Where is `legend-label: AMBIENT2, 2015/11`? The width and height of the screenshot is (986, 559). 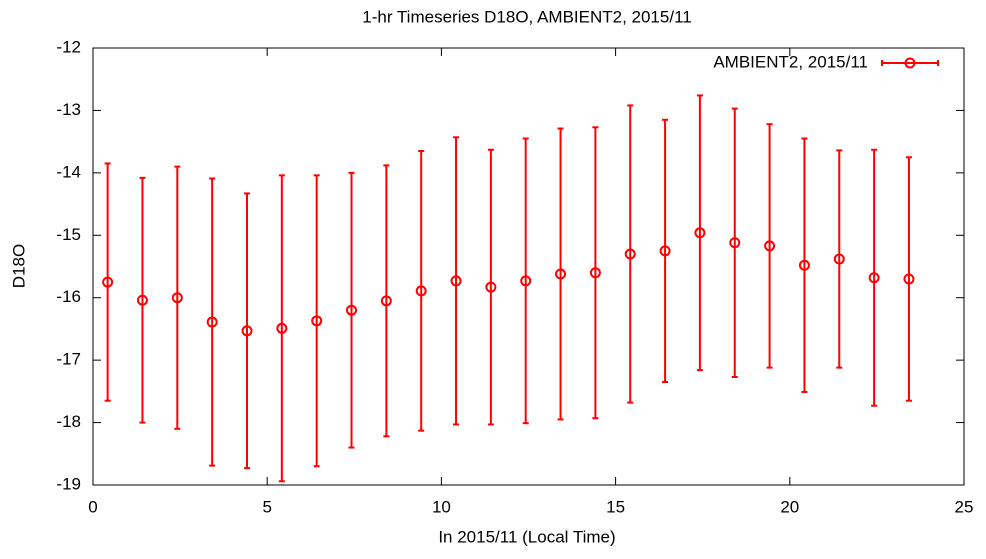 legend-label: AMBIENT2, 2015/11 is located at coordinates (790, 61).